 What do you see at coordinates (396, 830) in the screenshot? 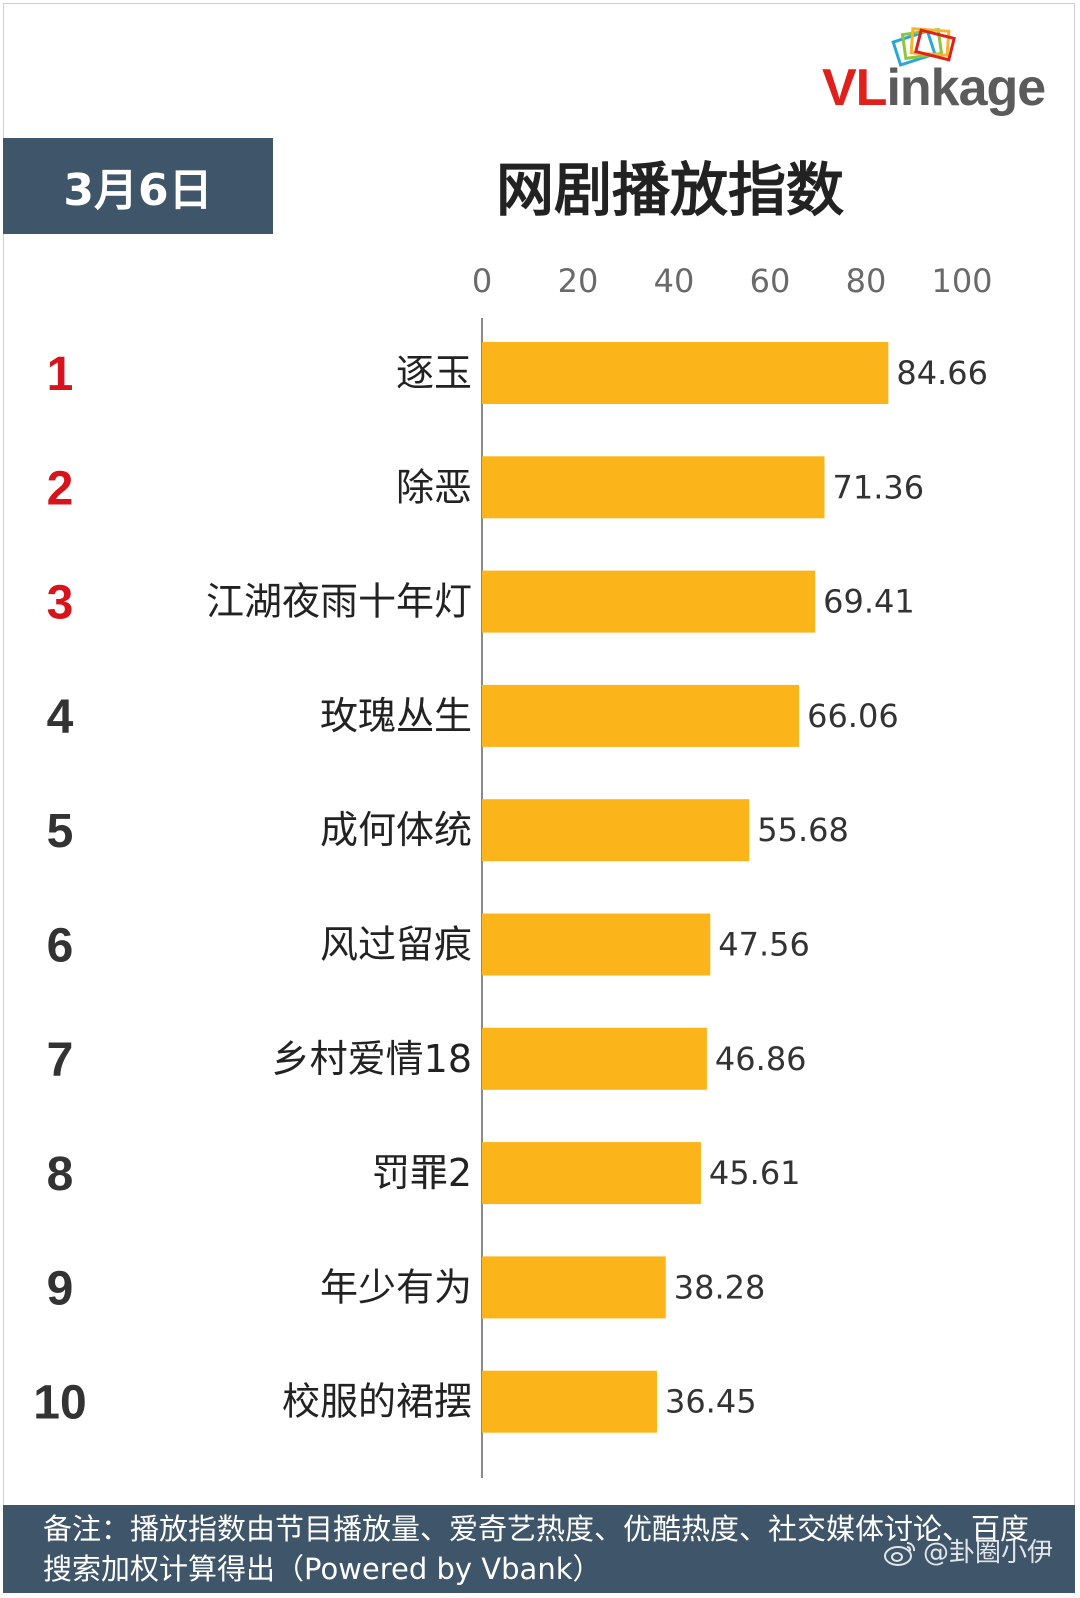
I see `category-label: 成何体统` at bounding box center [396, 830].